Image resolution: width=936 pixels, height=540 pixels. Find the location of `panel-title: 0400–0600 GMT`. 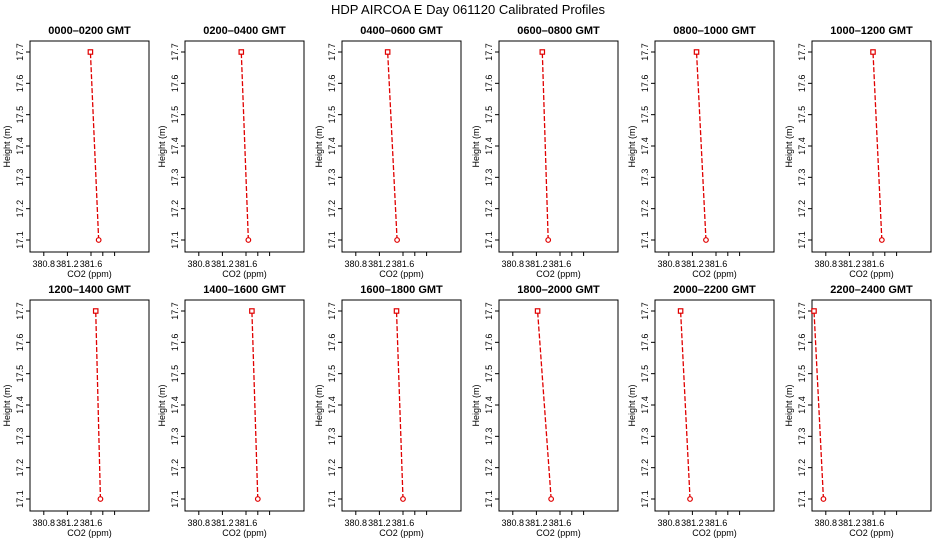

panel-title: 0400–0600 GMT is located at coordinates (401, 31).